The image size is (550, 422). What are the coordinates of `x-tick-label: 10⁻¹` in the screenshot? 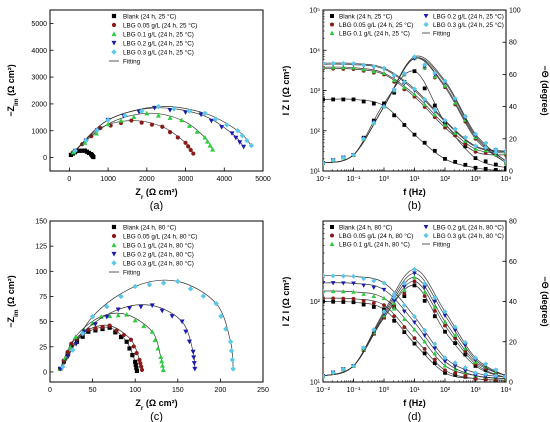 It's located at (354, 390).